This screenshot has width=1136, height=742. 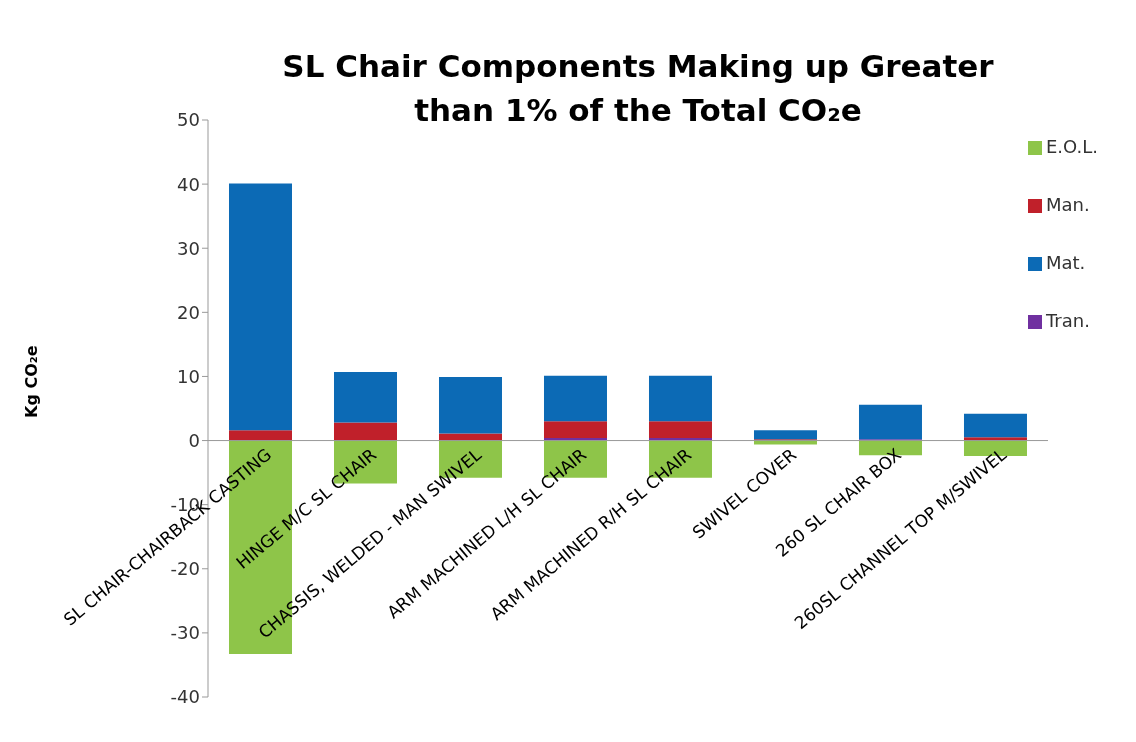 I want to click on y-axis-title: Kg CO₂e, so click(x=31, y=381).